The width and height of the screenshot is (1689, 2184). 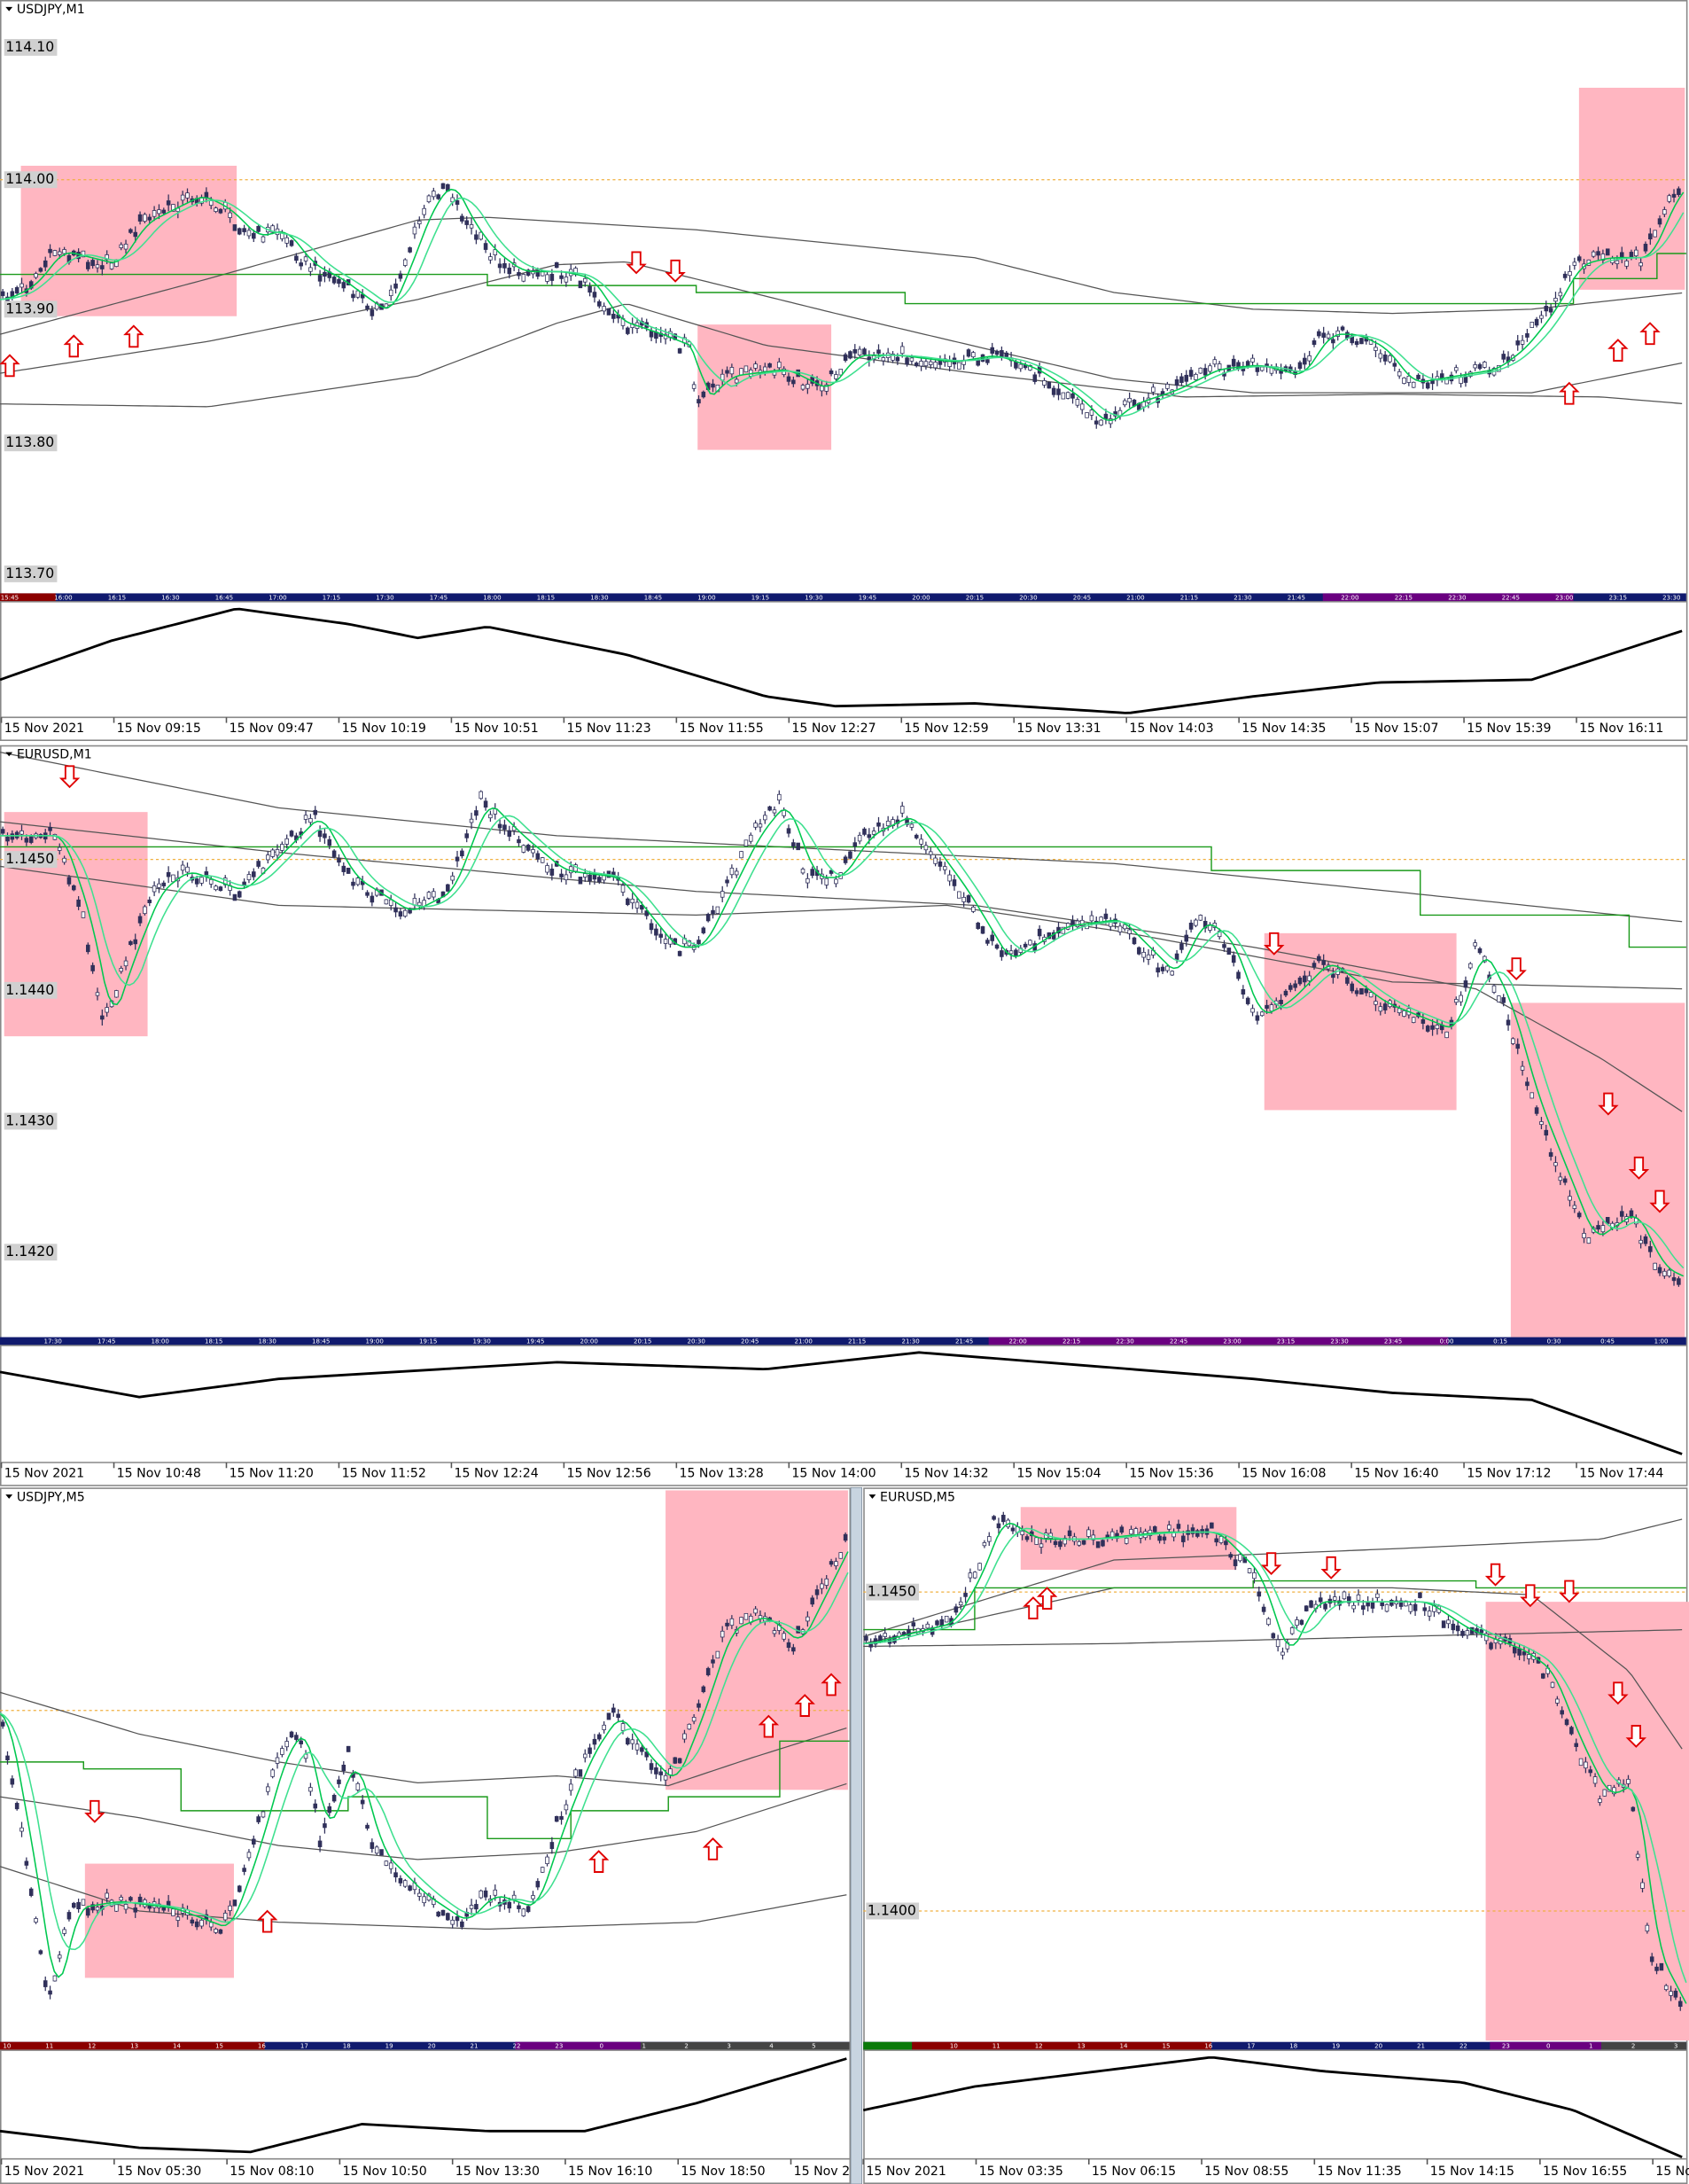 What do you see at coordinates (29, 1120) in the screenshot?
I see `price-label: 1.1430` at bounding box center [29, 1120].